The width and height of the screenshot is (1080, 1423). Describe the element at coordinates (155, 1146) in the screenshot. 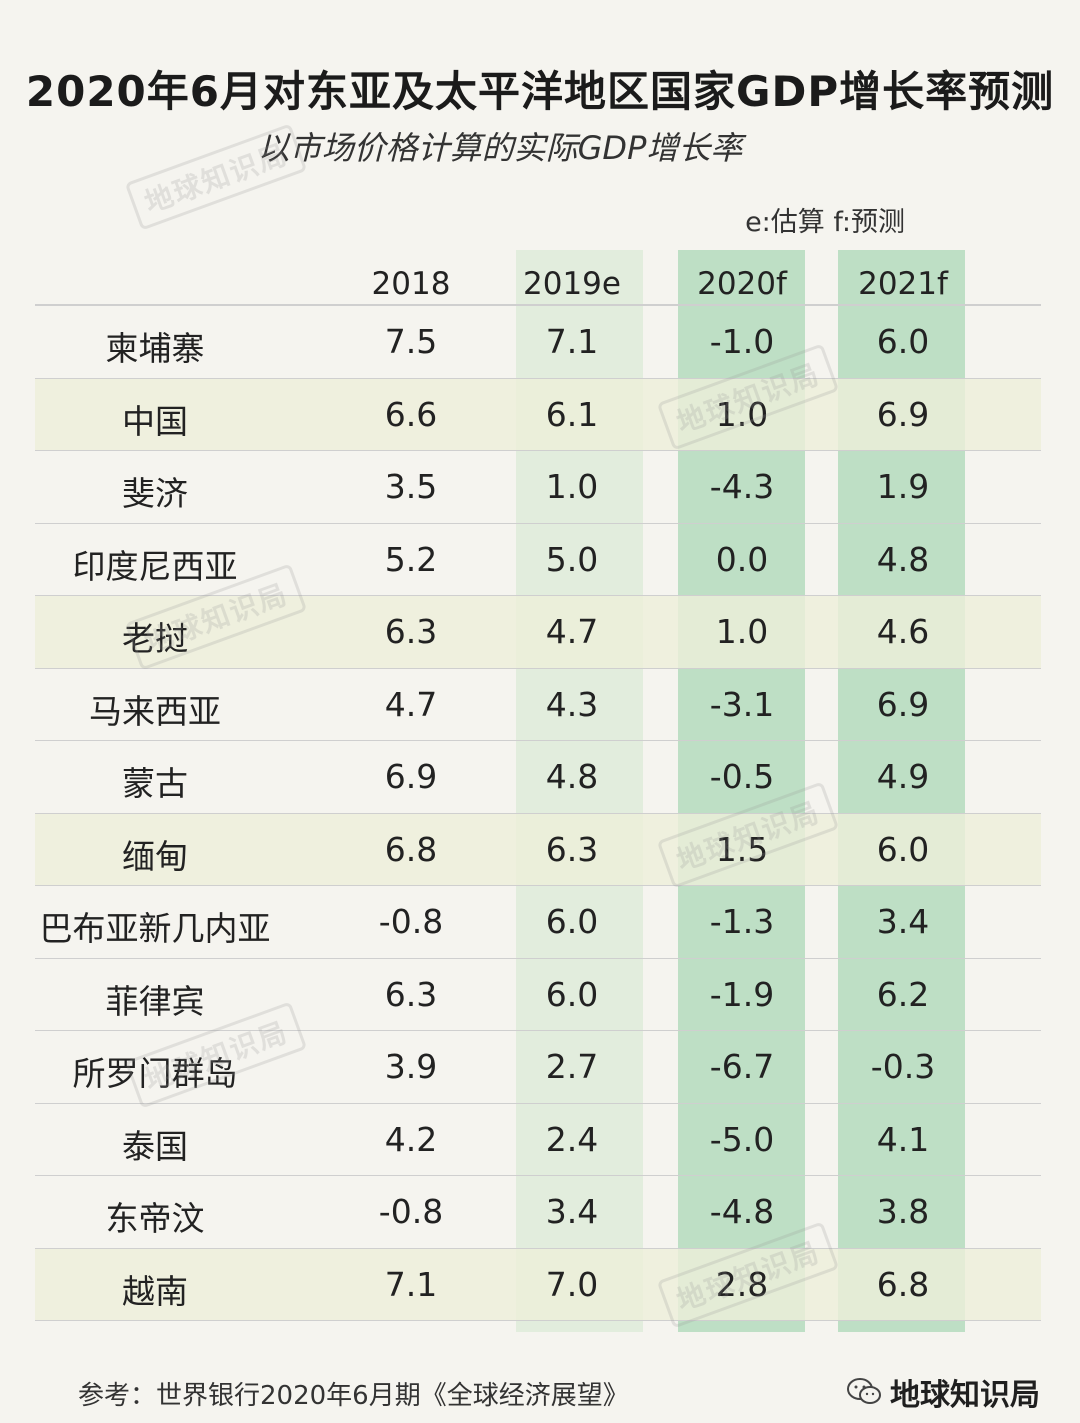

I see `country-name: 泰国` at that location.